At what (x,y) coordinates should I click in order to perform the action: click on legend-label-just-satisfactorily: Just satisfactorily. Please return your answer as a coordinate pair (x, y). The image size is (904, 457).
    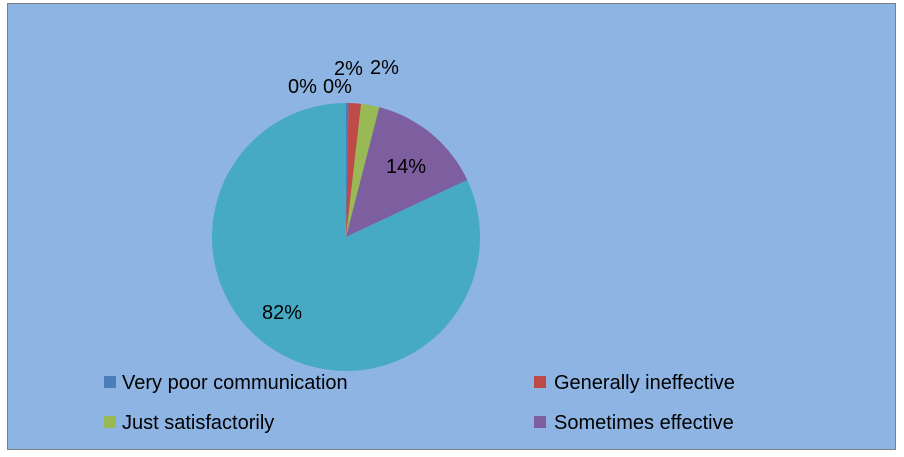
    Looking at the image, I should click on (198, 423).